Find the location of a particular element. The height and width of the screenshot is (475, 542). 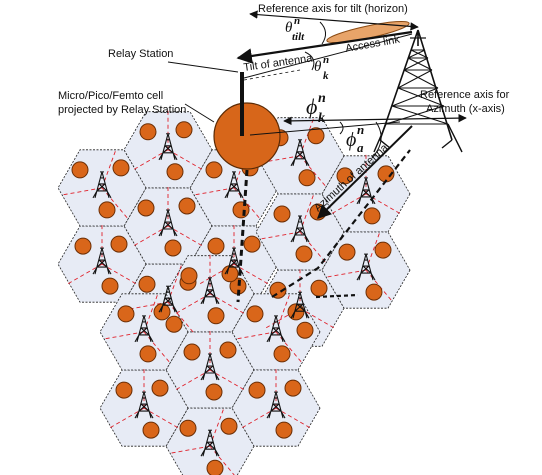

azimuth-a-arc is located at coordinates (376, 140).